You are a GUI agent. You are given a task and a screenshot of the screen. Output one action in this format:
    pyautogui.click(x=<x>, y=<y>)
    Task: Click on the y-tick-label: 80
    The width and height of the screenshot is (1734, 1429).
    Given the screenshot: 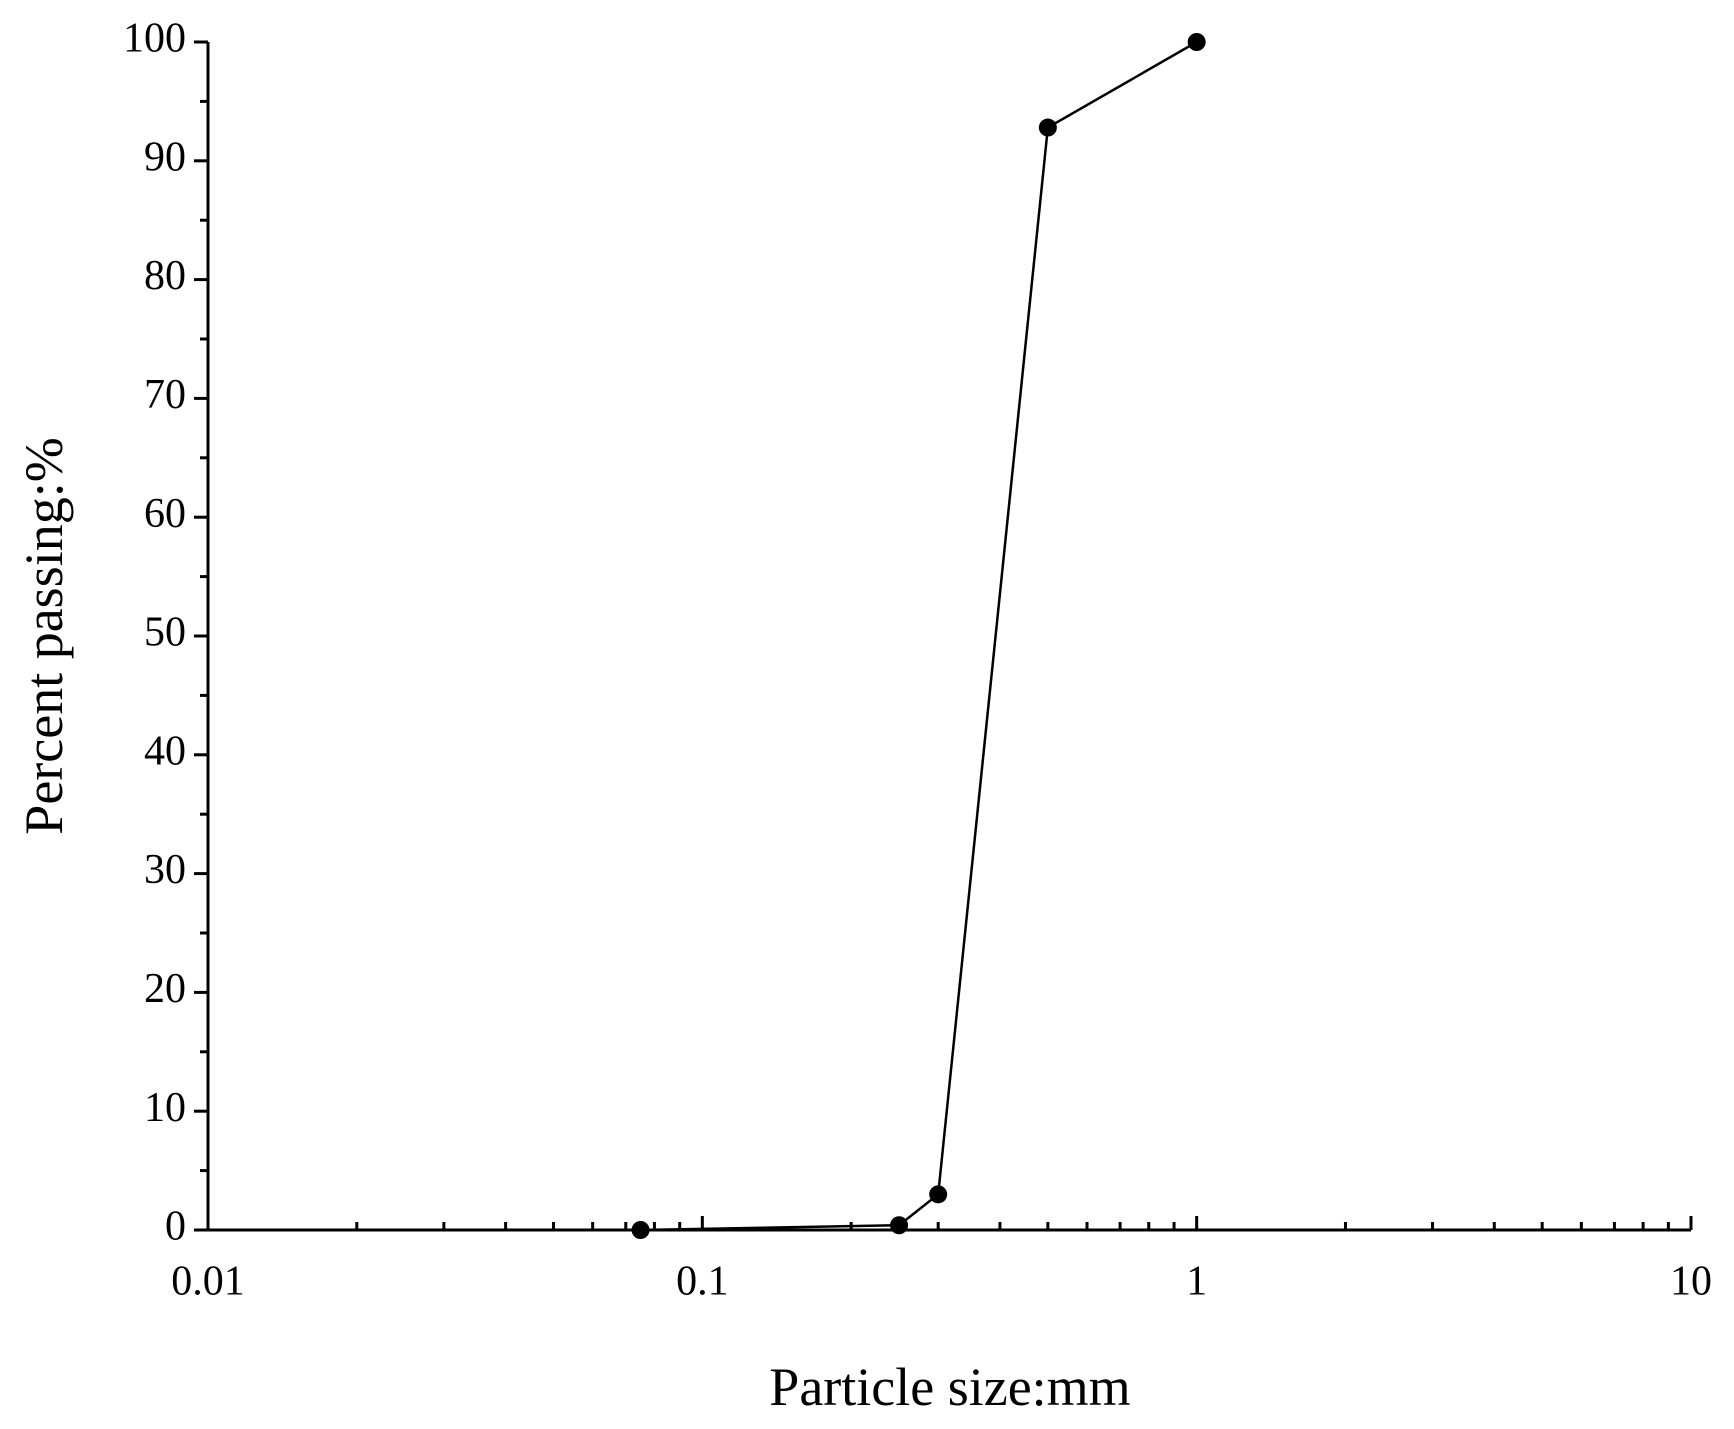 What is the action you would take?
    pyautogui.click(x=165, y=276)
    